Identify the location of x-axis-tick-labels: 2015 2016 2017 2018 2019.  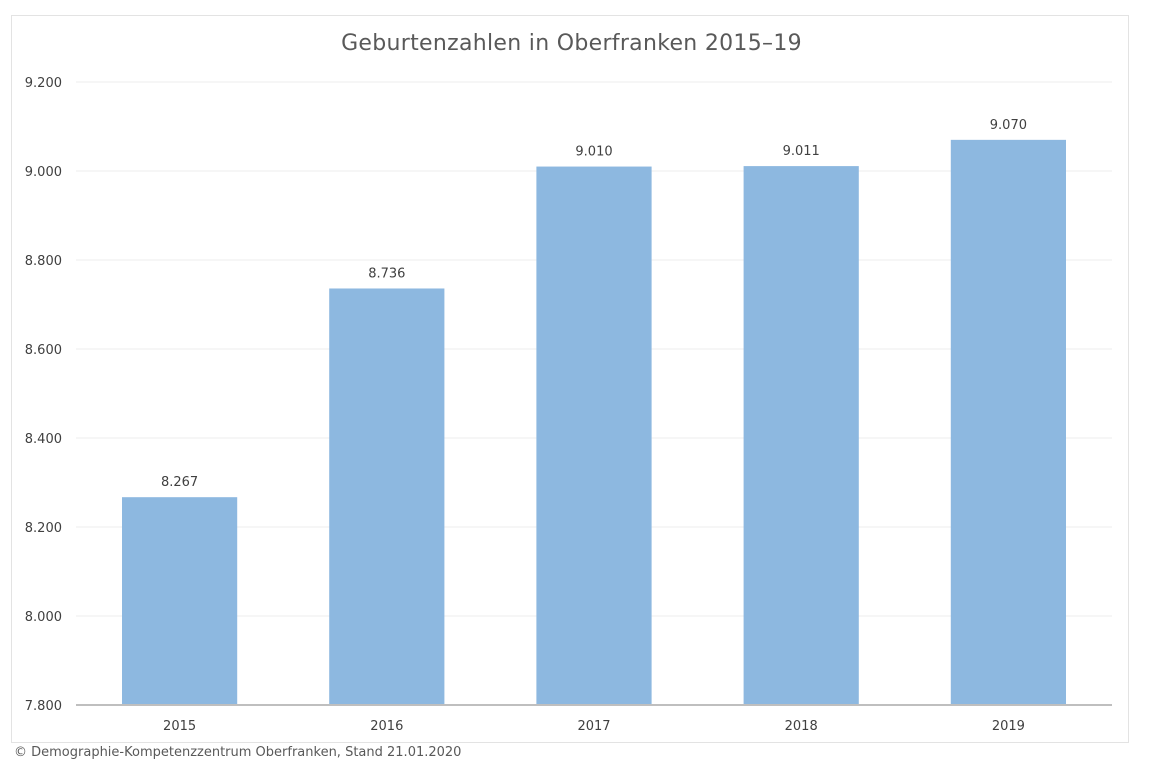
(594, 726).